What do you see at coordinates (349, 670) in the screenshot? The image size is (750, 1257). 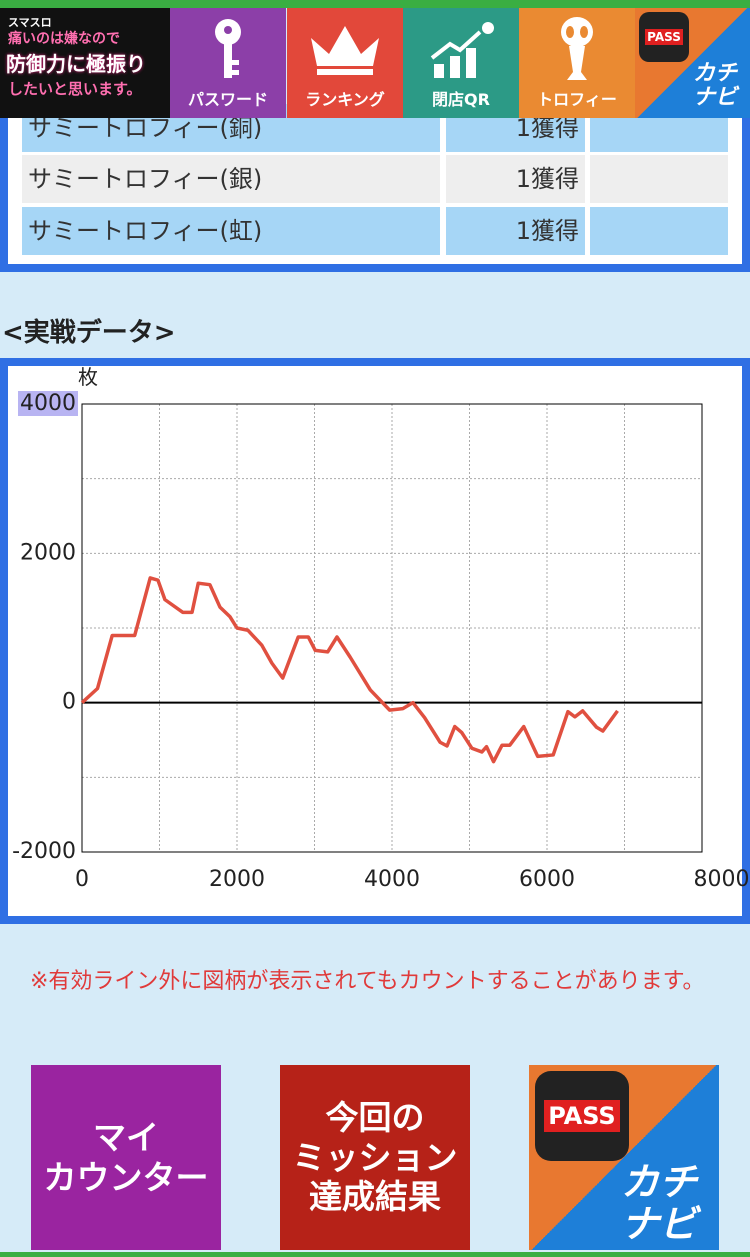 I see `data-line` at bounding box center [349, 670].